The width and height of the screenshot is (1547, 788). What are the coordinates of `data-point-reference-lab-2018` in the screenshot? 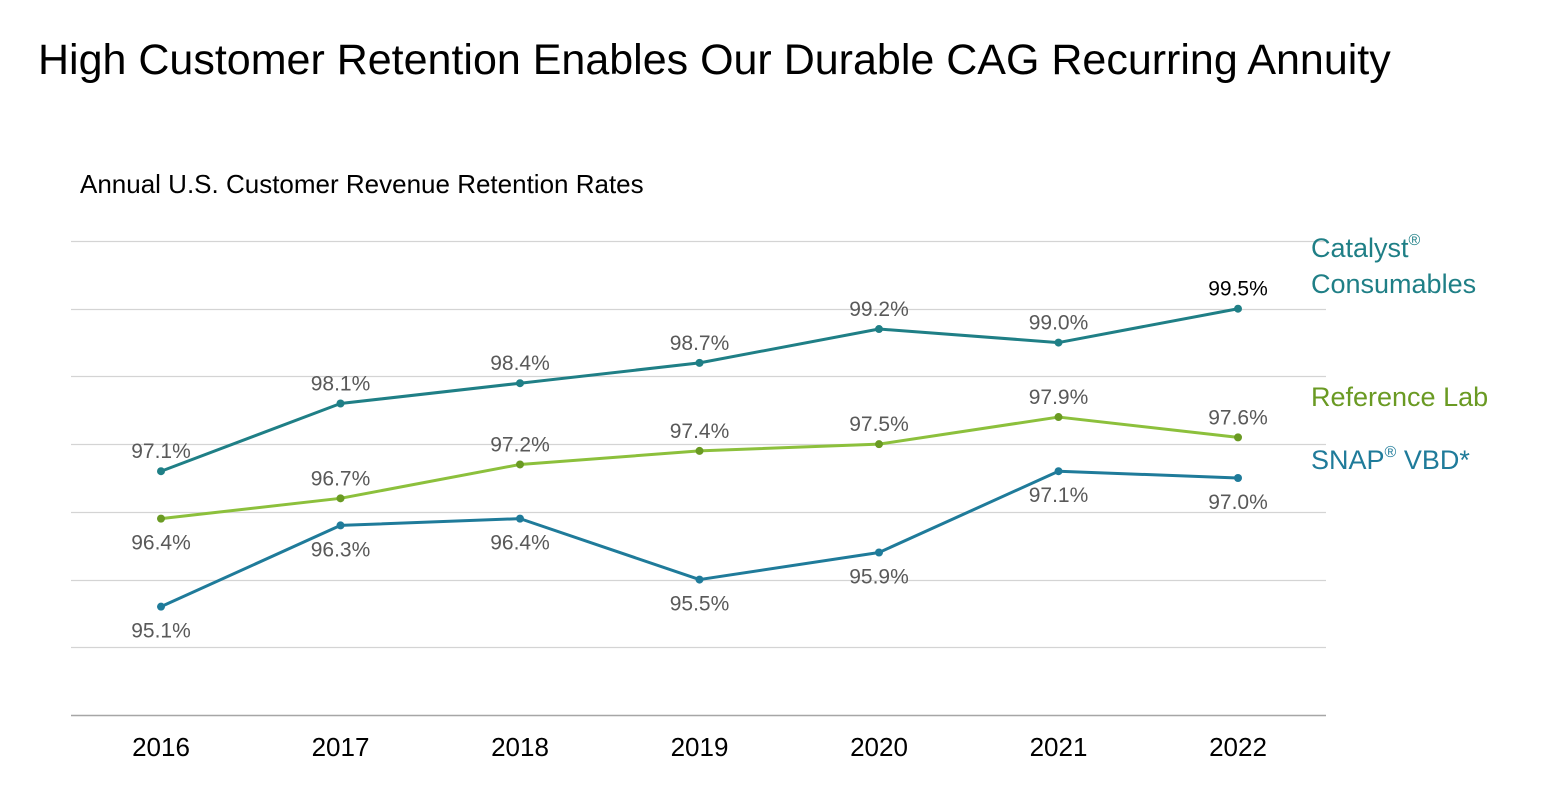 It's located at (520, 464).